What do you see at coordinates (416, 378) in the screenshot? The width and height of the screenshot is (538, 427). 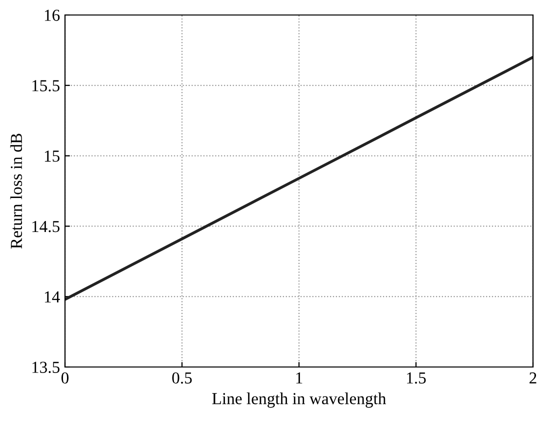 I see `x-tick-label: 1.5` at bounding box center [416, 378].